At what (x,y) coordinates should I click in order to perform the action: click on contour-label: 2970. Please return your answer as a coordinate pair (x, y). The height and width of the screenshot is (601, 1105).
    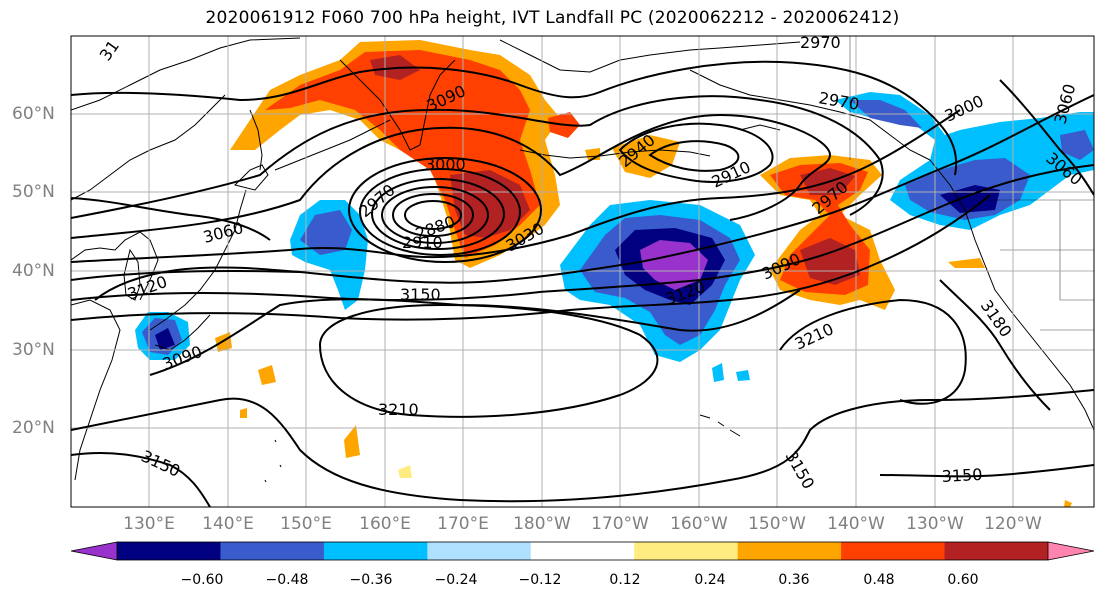
    Looking at the image, I should click on (820, 42).